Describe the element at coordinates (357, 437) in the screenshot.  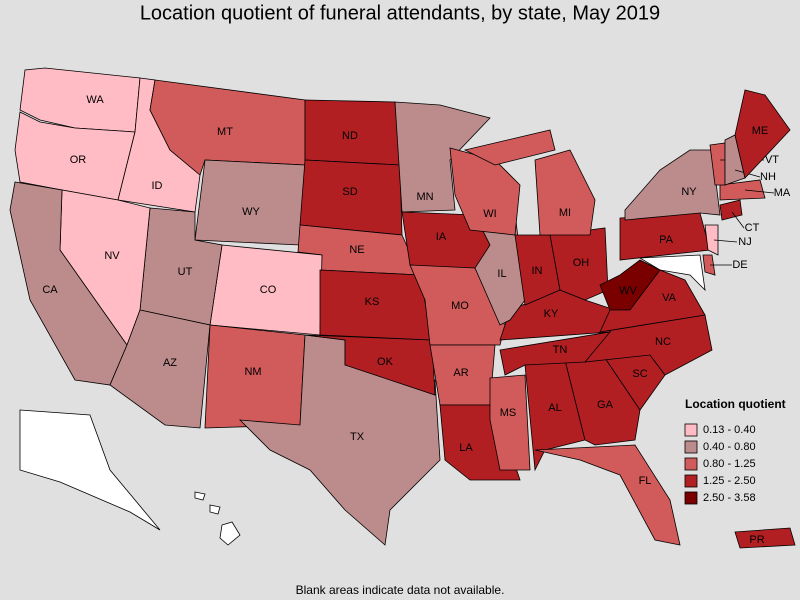
I see `state-label: TX` at that location.